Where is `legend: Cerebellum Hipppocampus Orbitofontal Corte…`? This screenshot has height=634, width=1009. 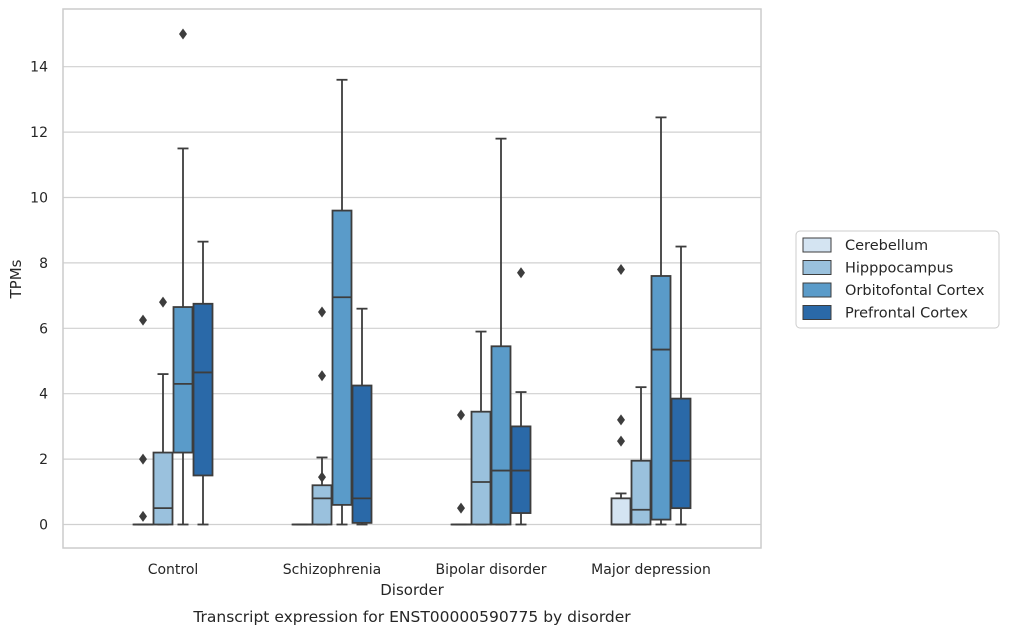
legend: Cerebellum Hipppocampus Orbitofontal Corte… is located at coordinates (897, 279).